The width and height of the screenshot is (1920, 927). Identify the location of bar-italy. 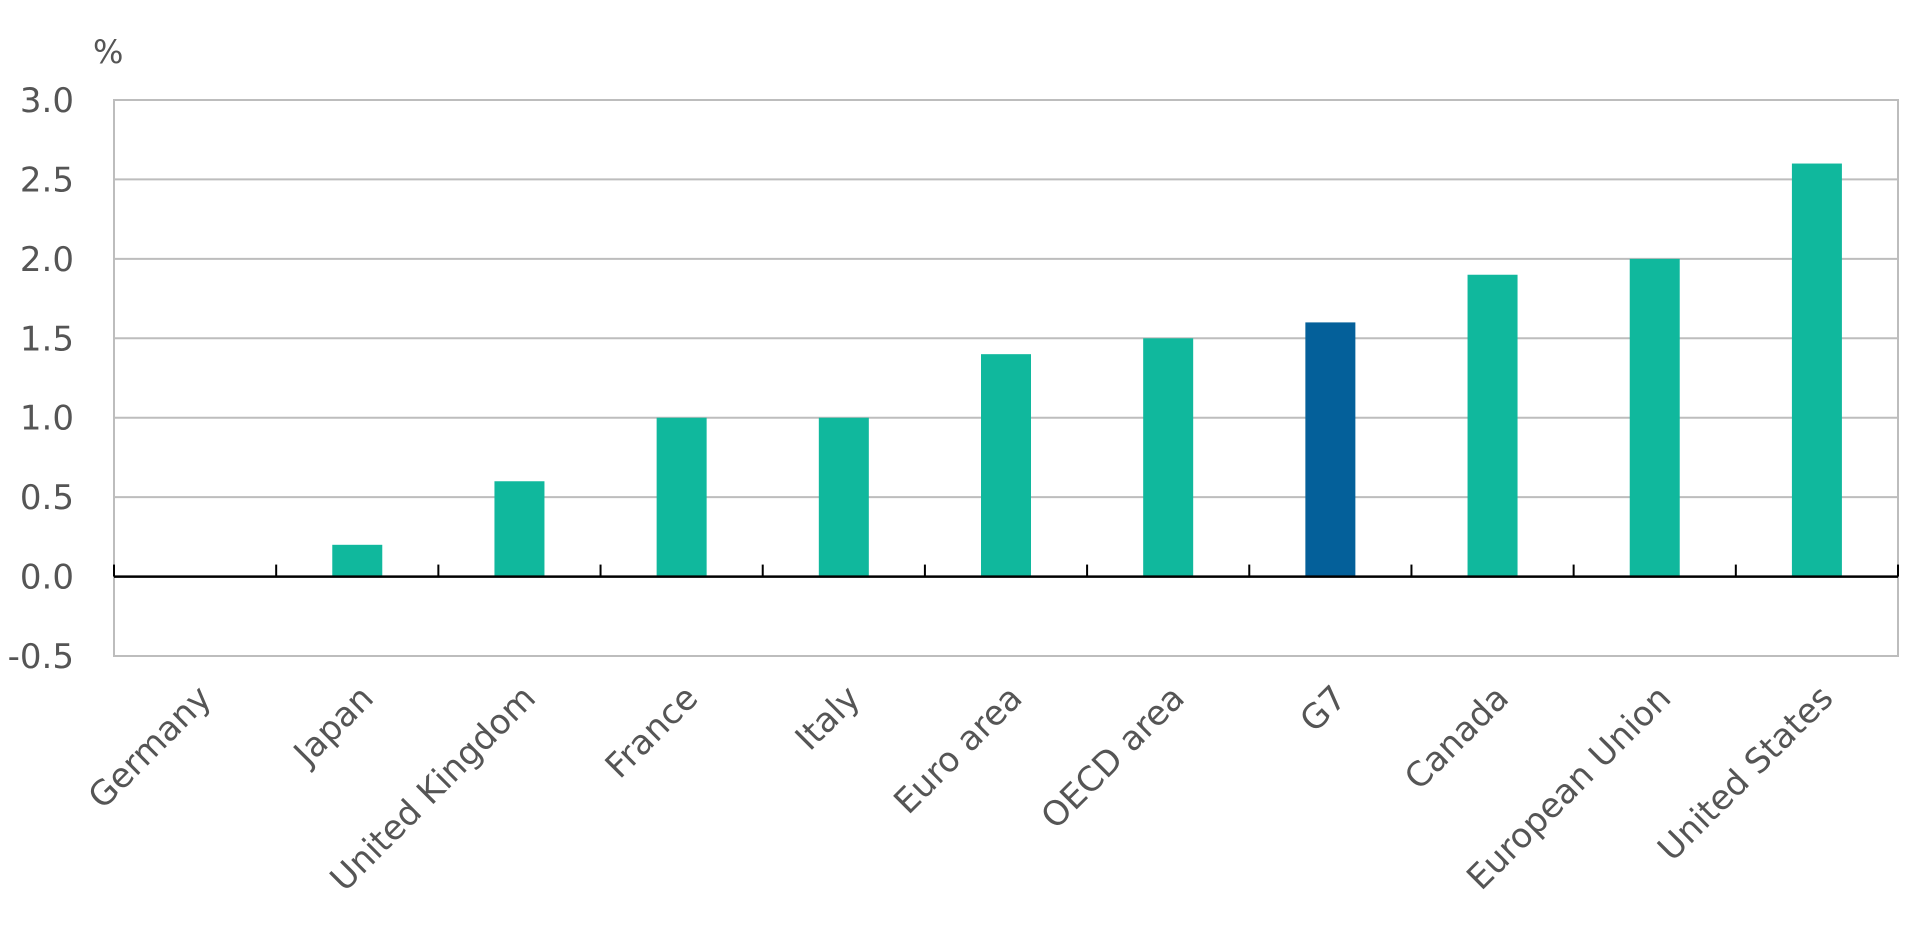
(843, 497).